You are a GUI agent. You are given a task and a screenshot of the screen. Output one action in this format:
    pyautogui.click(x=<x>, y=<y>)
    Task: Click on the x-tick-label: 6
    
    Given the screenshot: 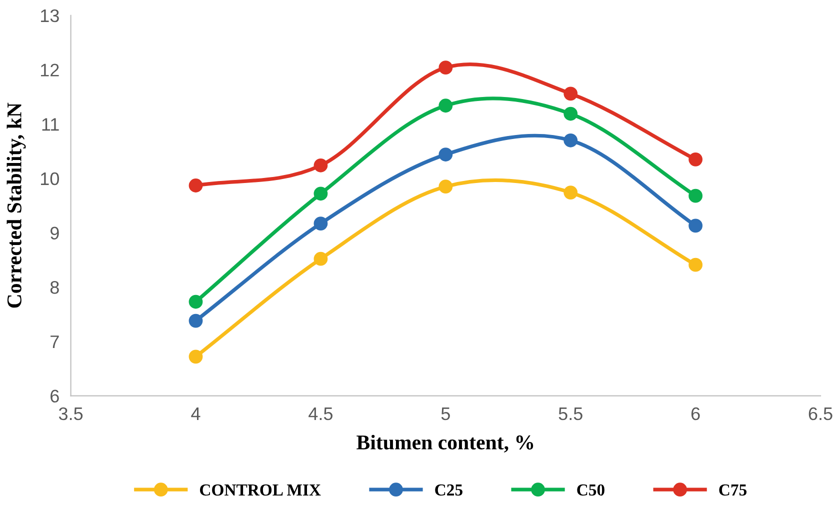 What is the action you would take?
    pyautogui.click(x=695, y=413)
    